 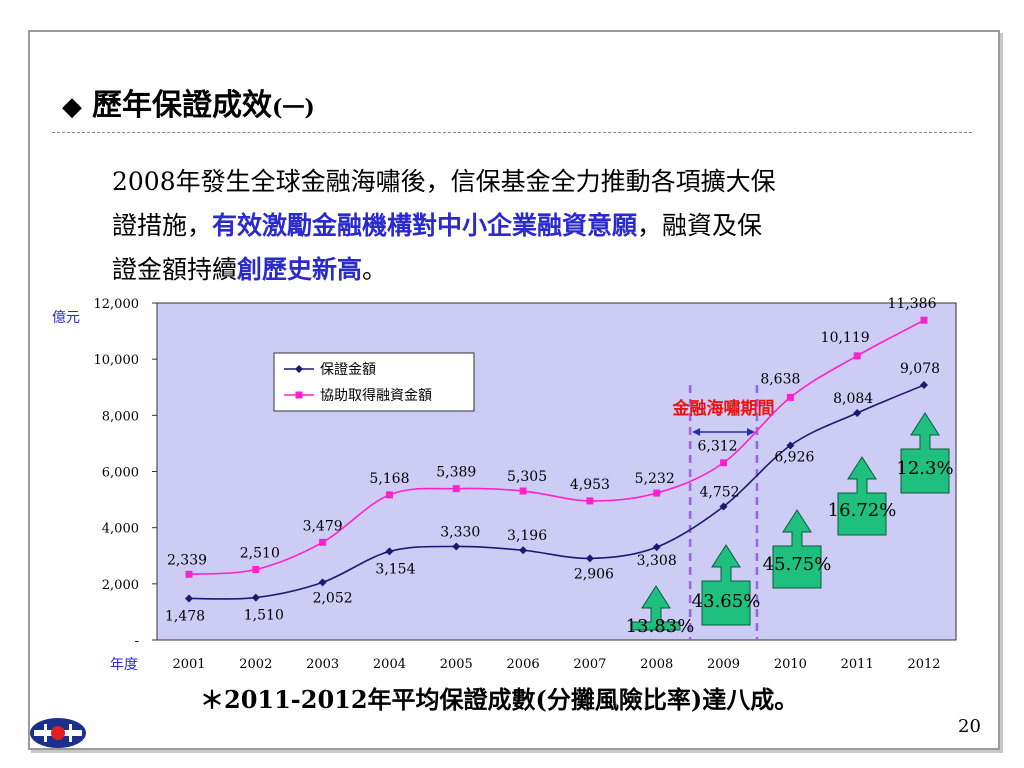 I want to click on data-label: 2,052, so click(x=333, y=598).